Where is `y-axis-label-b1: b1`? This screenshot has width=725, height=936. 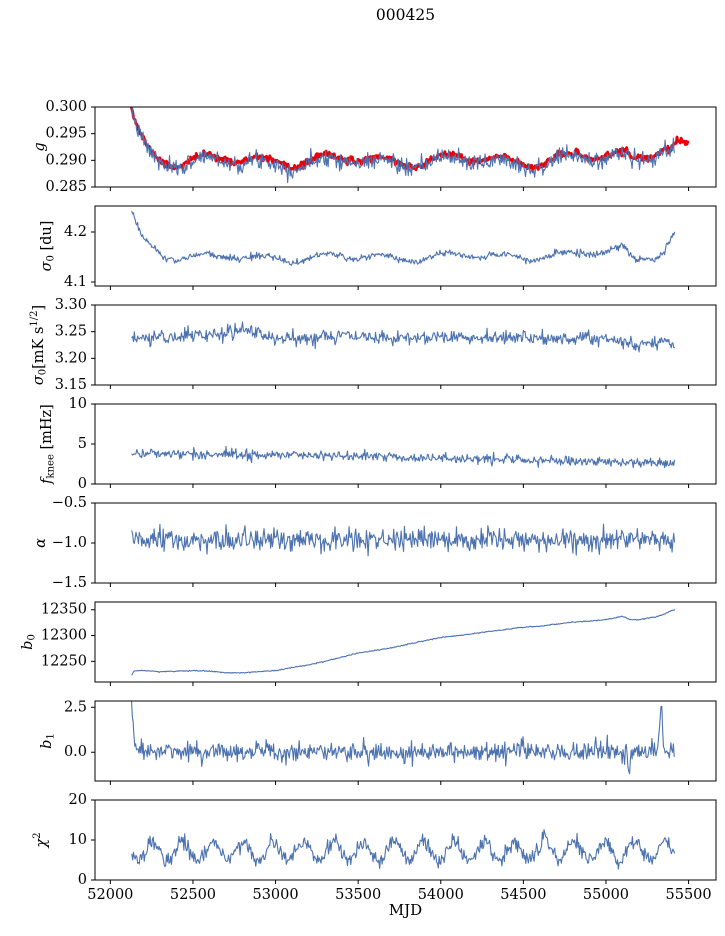
y-axis-label-b1: b1 is located at coordinates (47, 741).